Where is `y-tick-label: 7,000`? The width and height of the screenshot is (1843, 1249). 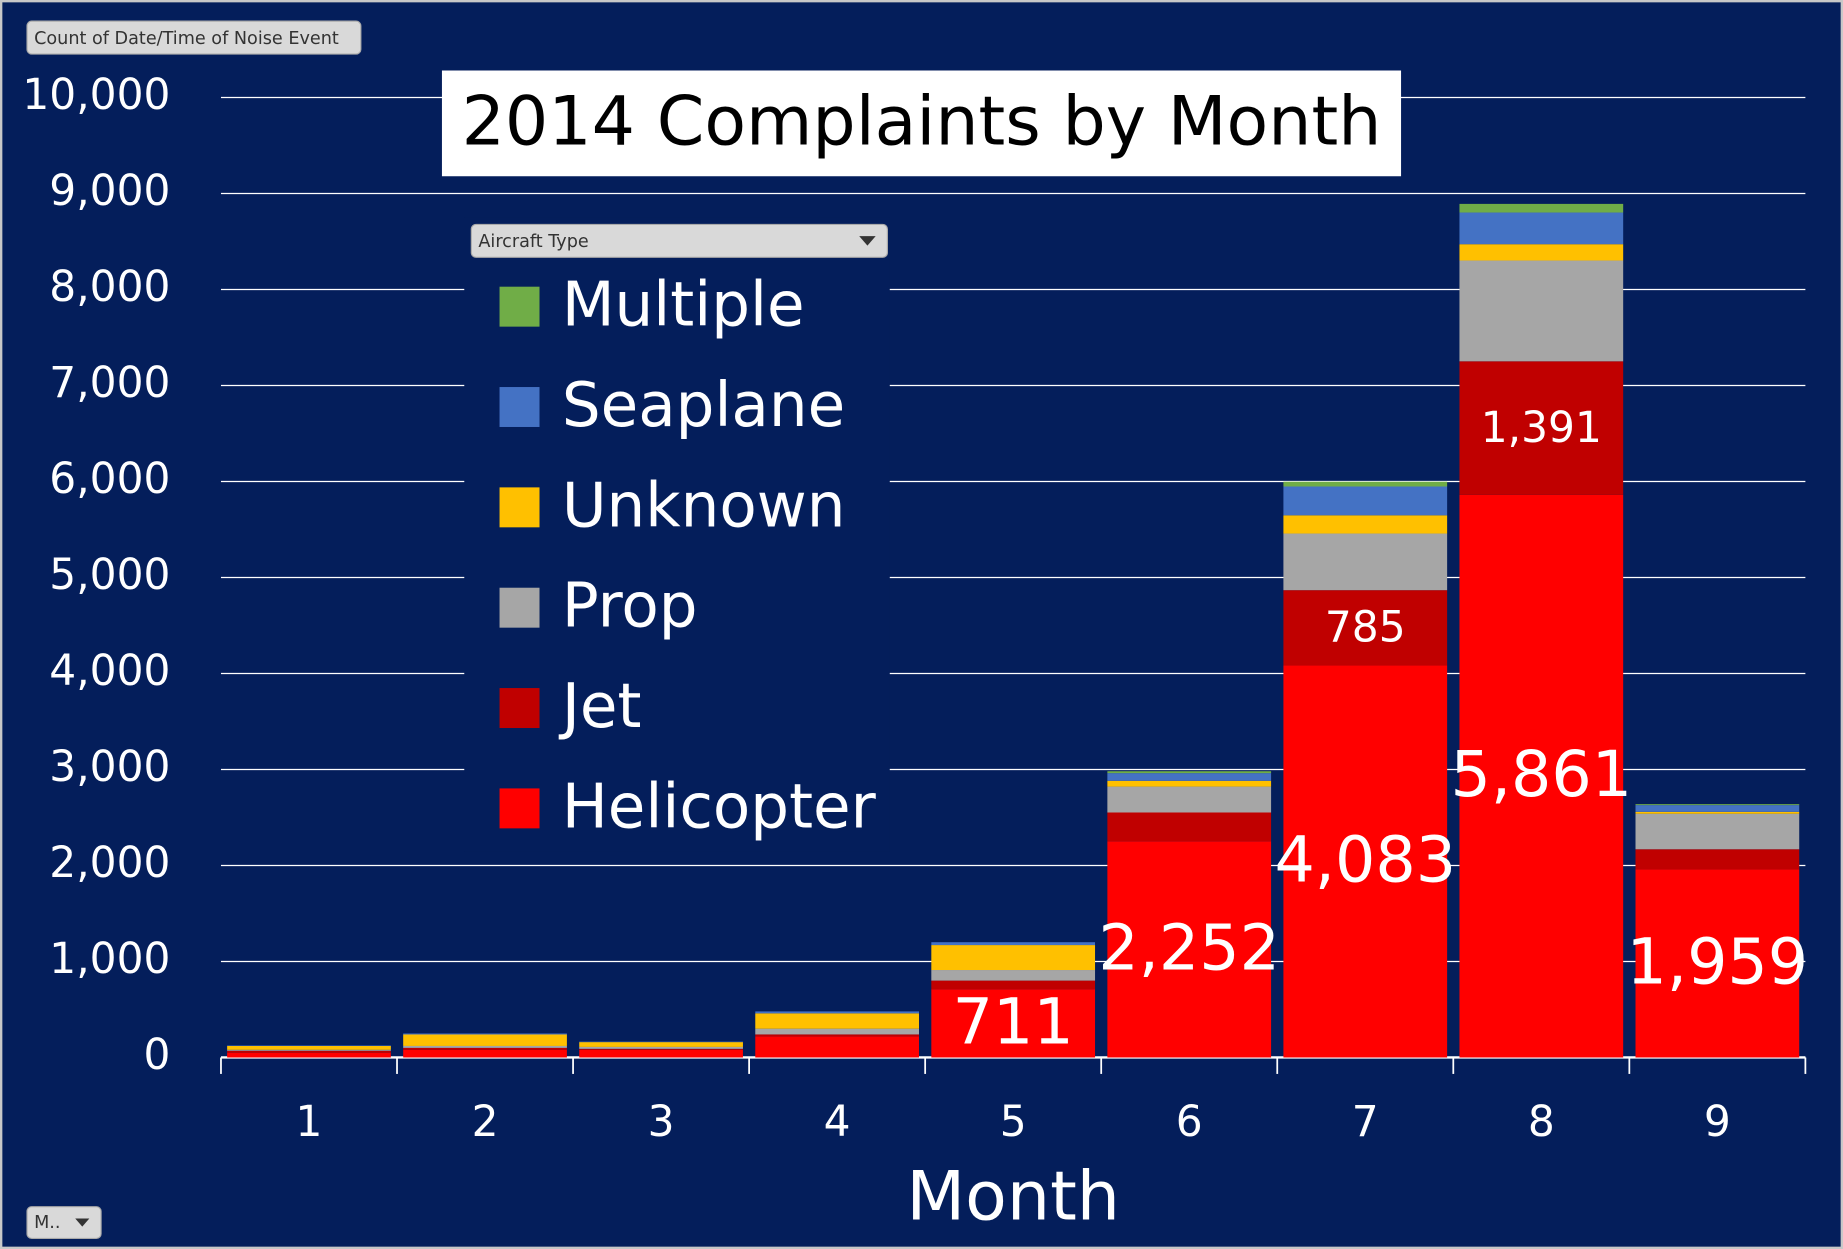 y-tick-label: 7,000 is located at coordinates (109, 382).